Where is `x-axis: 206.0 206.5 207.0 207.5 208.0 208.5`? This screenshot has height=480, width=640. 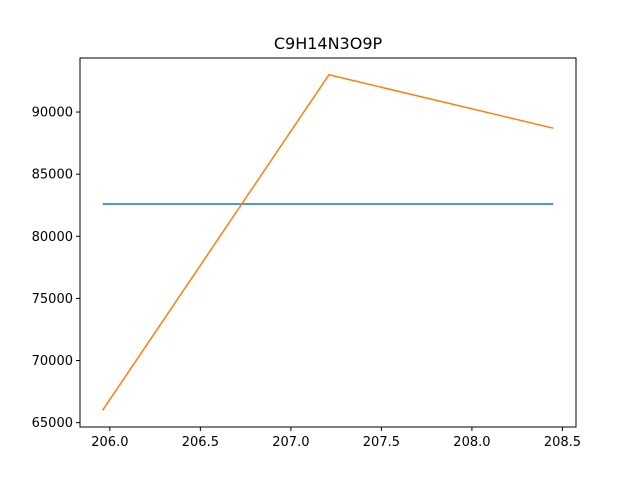
x-axis: 206.0 206.5 207.0 207.5 208.0 208.5 is located at coordinates (336, 438).